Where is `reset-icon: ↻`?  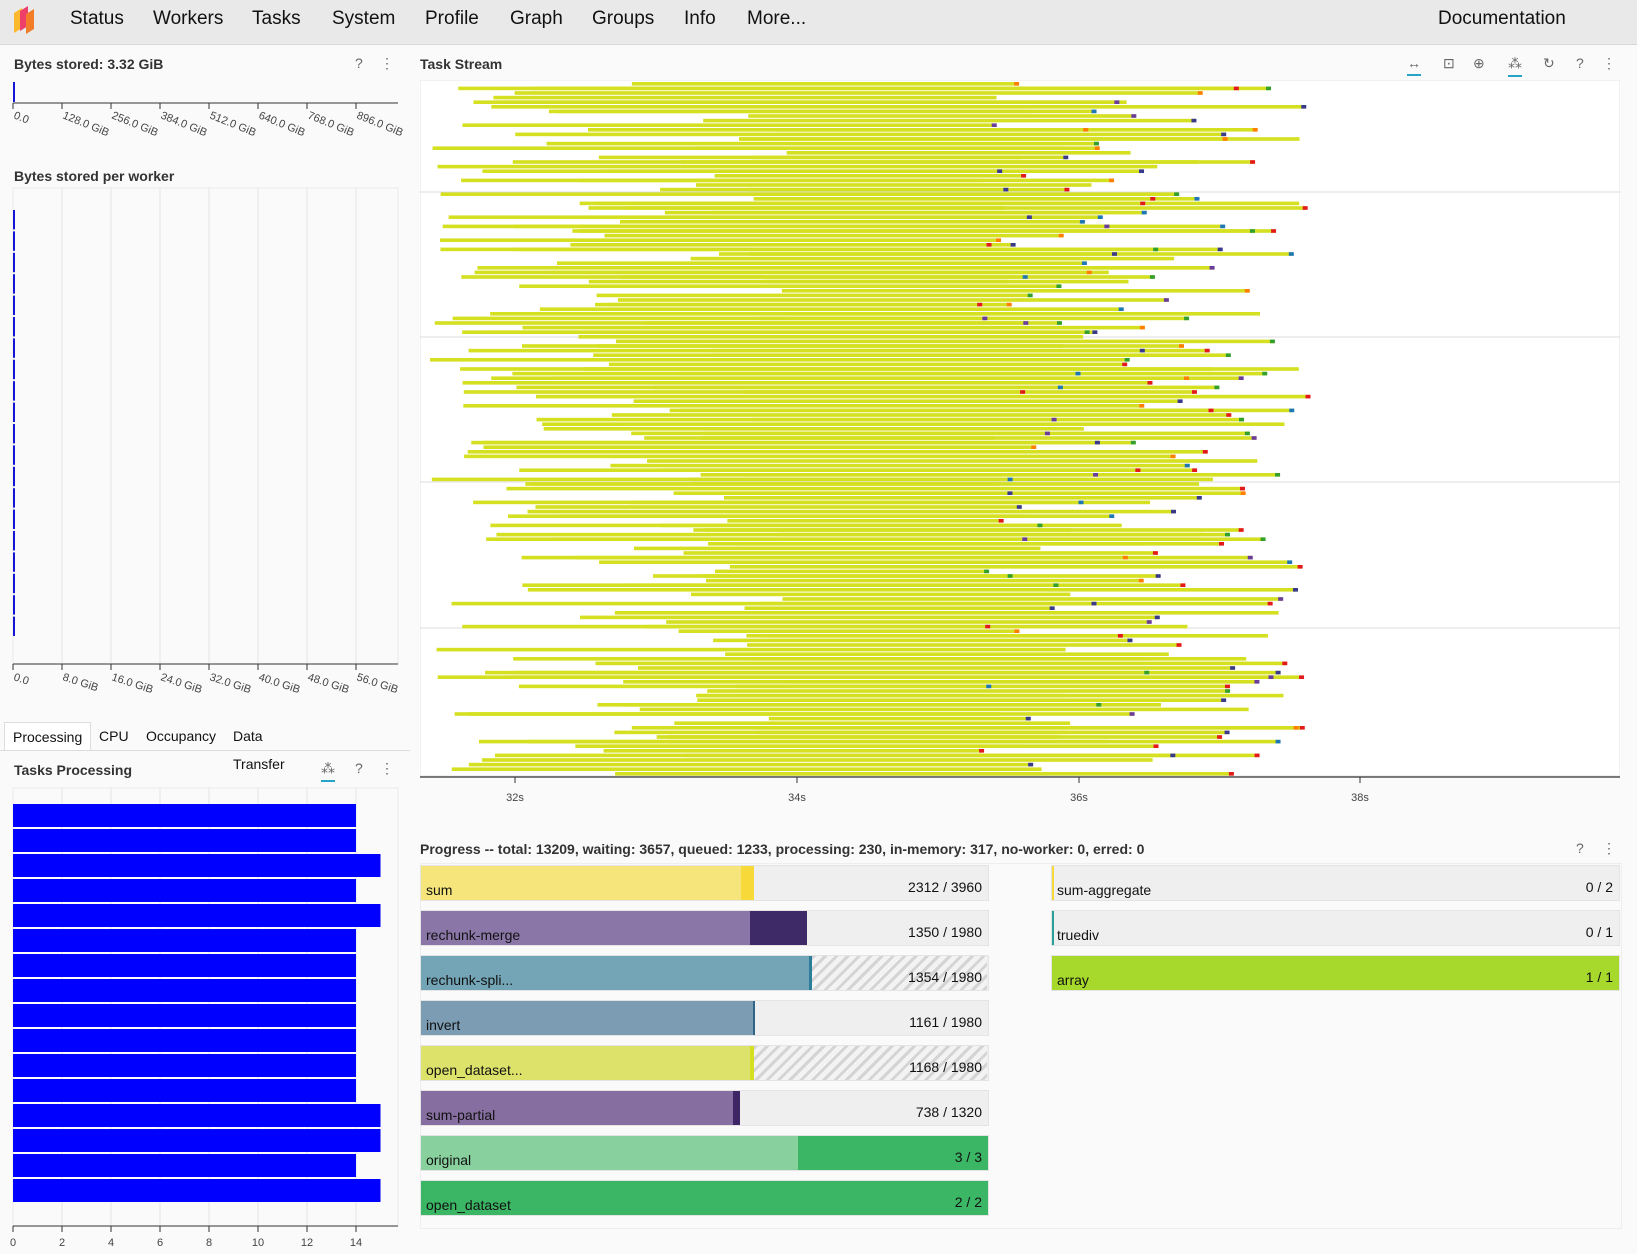
reset-icon: ↻ is located at coordinates (1549, 63).